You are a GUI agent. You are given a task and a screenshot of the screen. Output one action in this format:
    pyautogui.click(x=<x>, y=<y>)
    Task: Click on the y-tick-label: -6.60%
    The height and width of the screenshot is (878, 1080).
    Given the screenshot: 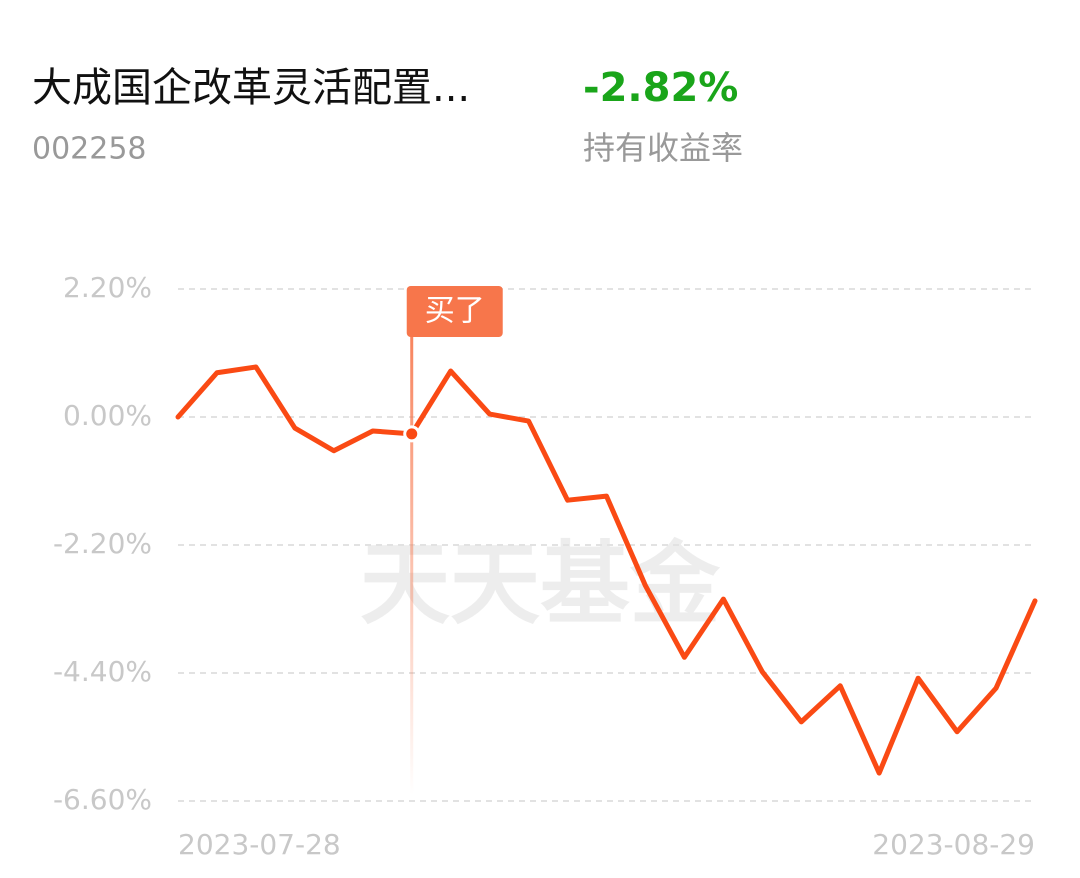 What is the action you would take?
    pyautogui.click(x=102, y=799)
    